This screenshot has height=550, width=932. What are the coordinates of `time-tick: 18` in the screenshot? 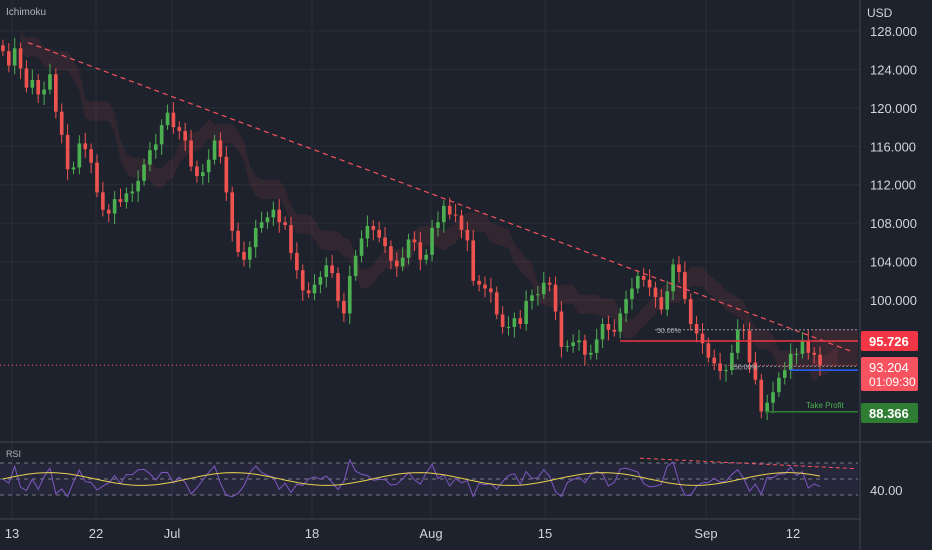 It's located at (312, 533).